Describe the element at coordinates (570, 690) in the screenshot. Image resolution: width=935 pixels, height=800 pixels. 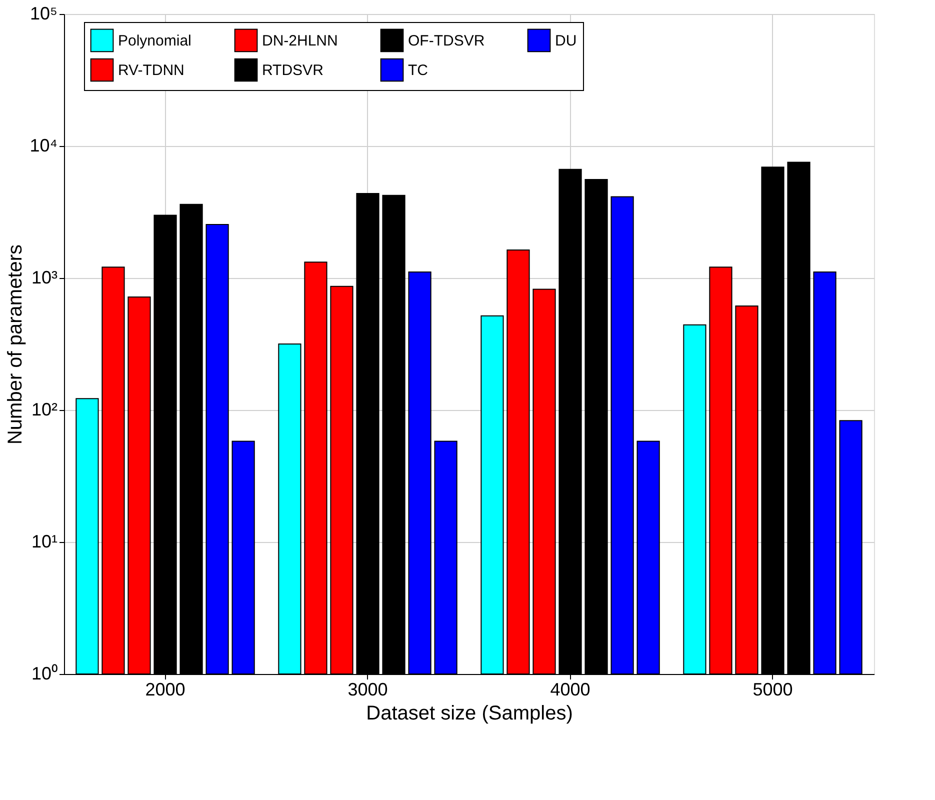
I see `x-tick-label: 4000` at that location.